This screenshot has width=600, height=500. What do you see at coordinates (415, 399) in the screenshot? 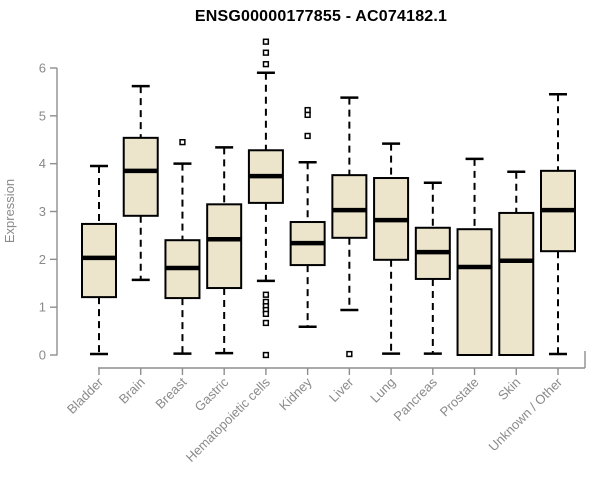
I see `x-category-label: Pancreas` at bounding box center [415, 399].